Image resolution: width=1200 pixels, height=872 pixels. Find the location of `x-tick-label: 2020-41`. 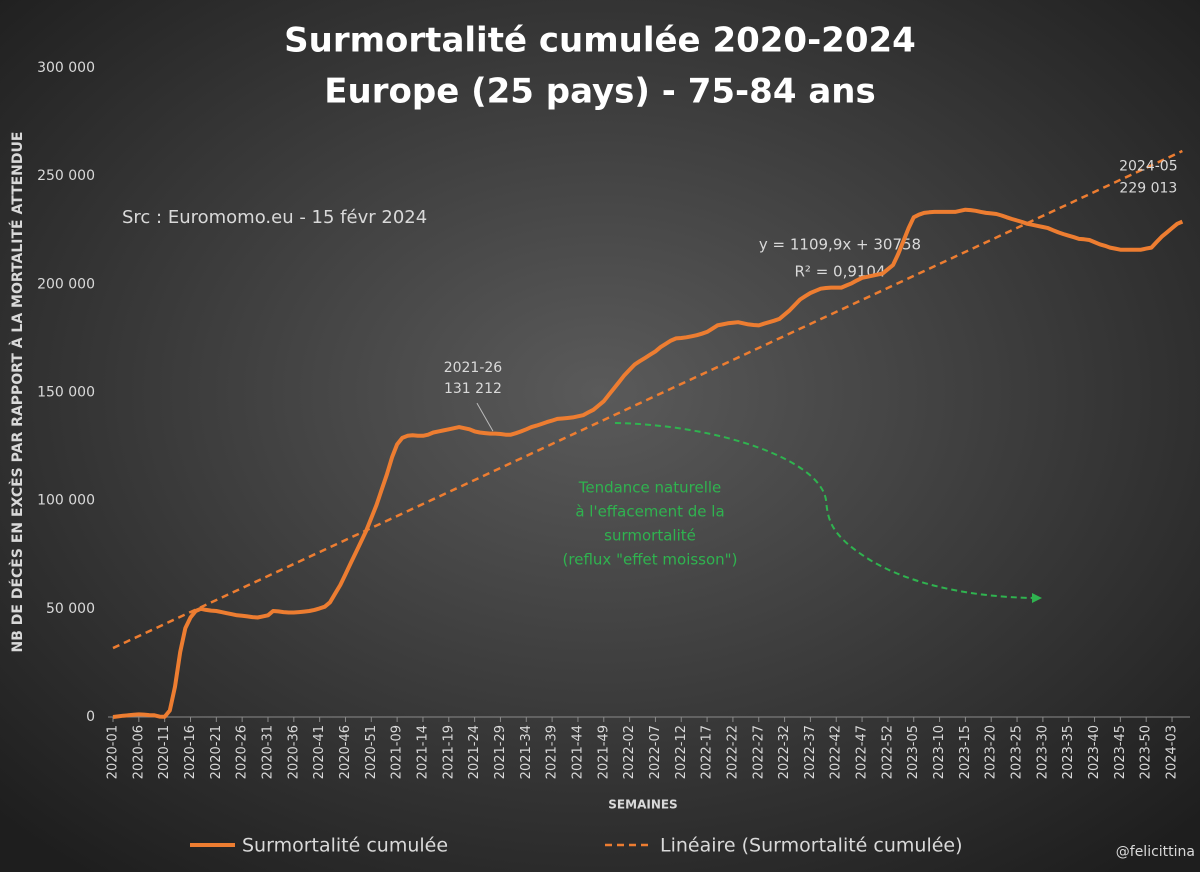

x-tick-label: 2020-41 is located at coordinates (319, 752).